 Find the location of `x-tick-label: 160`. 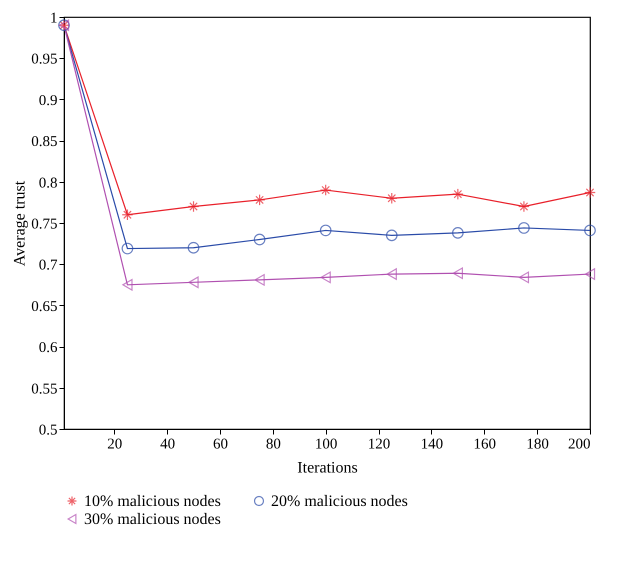

x-tick-label: 160 is located at coordinates (485, 444).